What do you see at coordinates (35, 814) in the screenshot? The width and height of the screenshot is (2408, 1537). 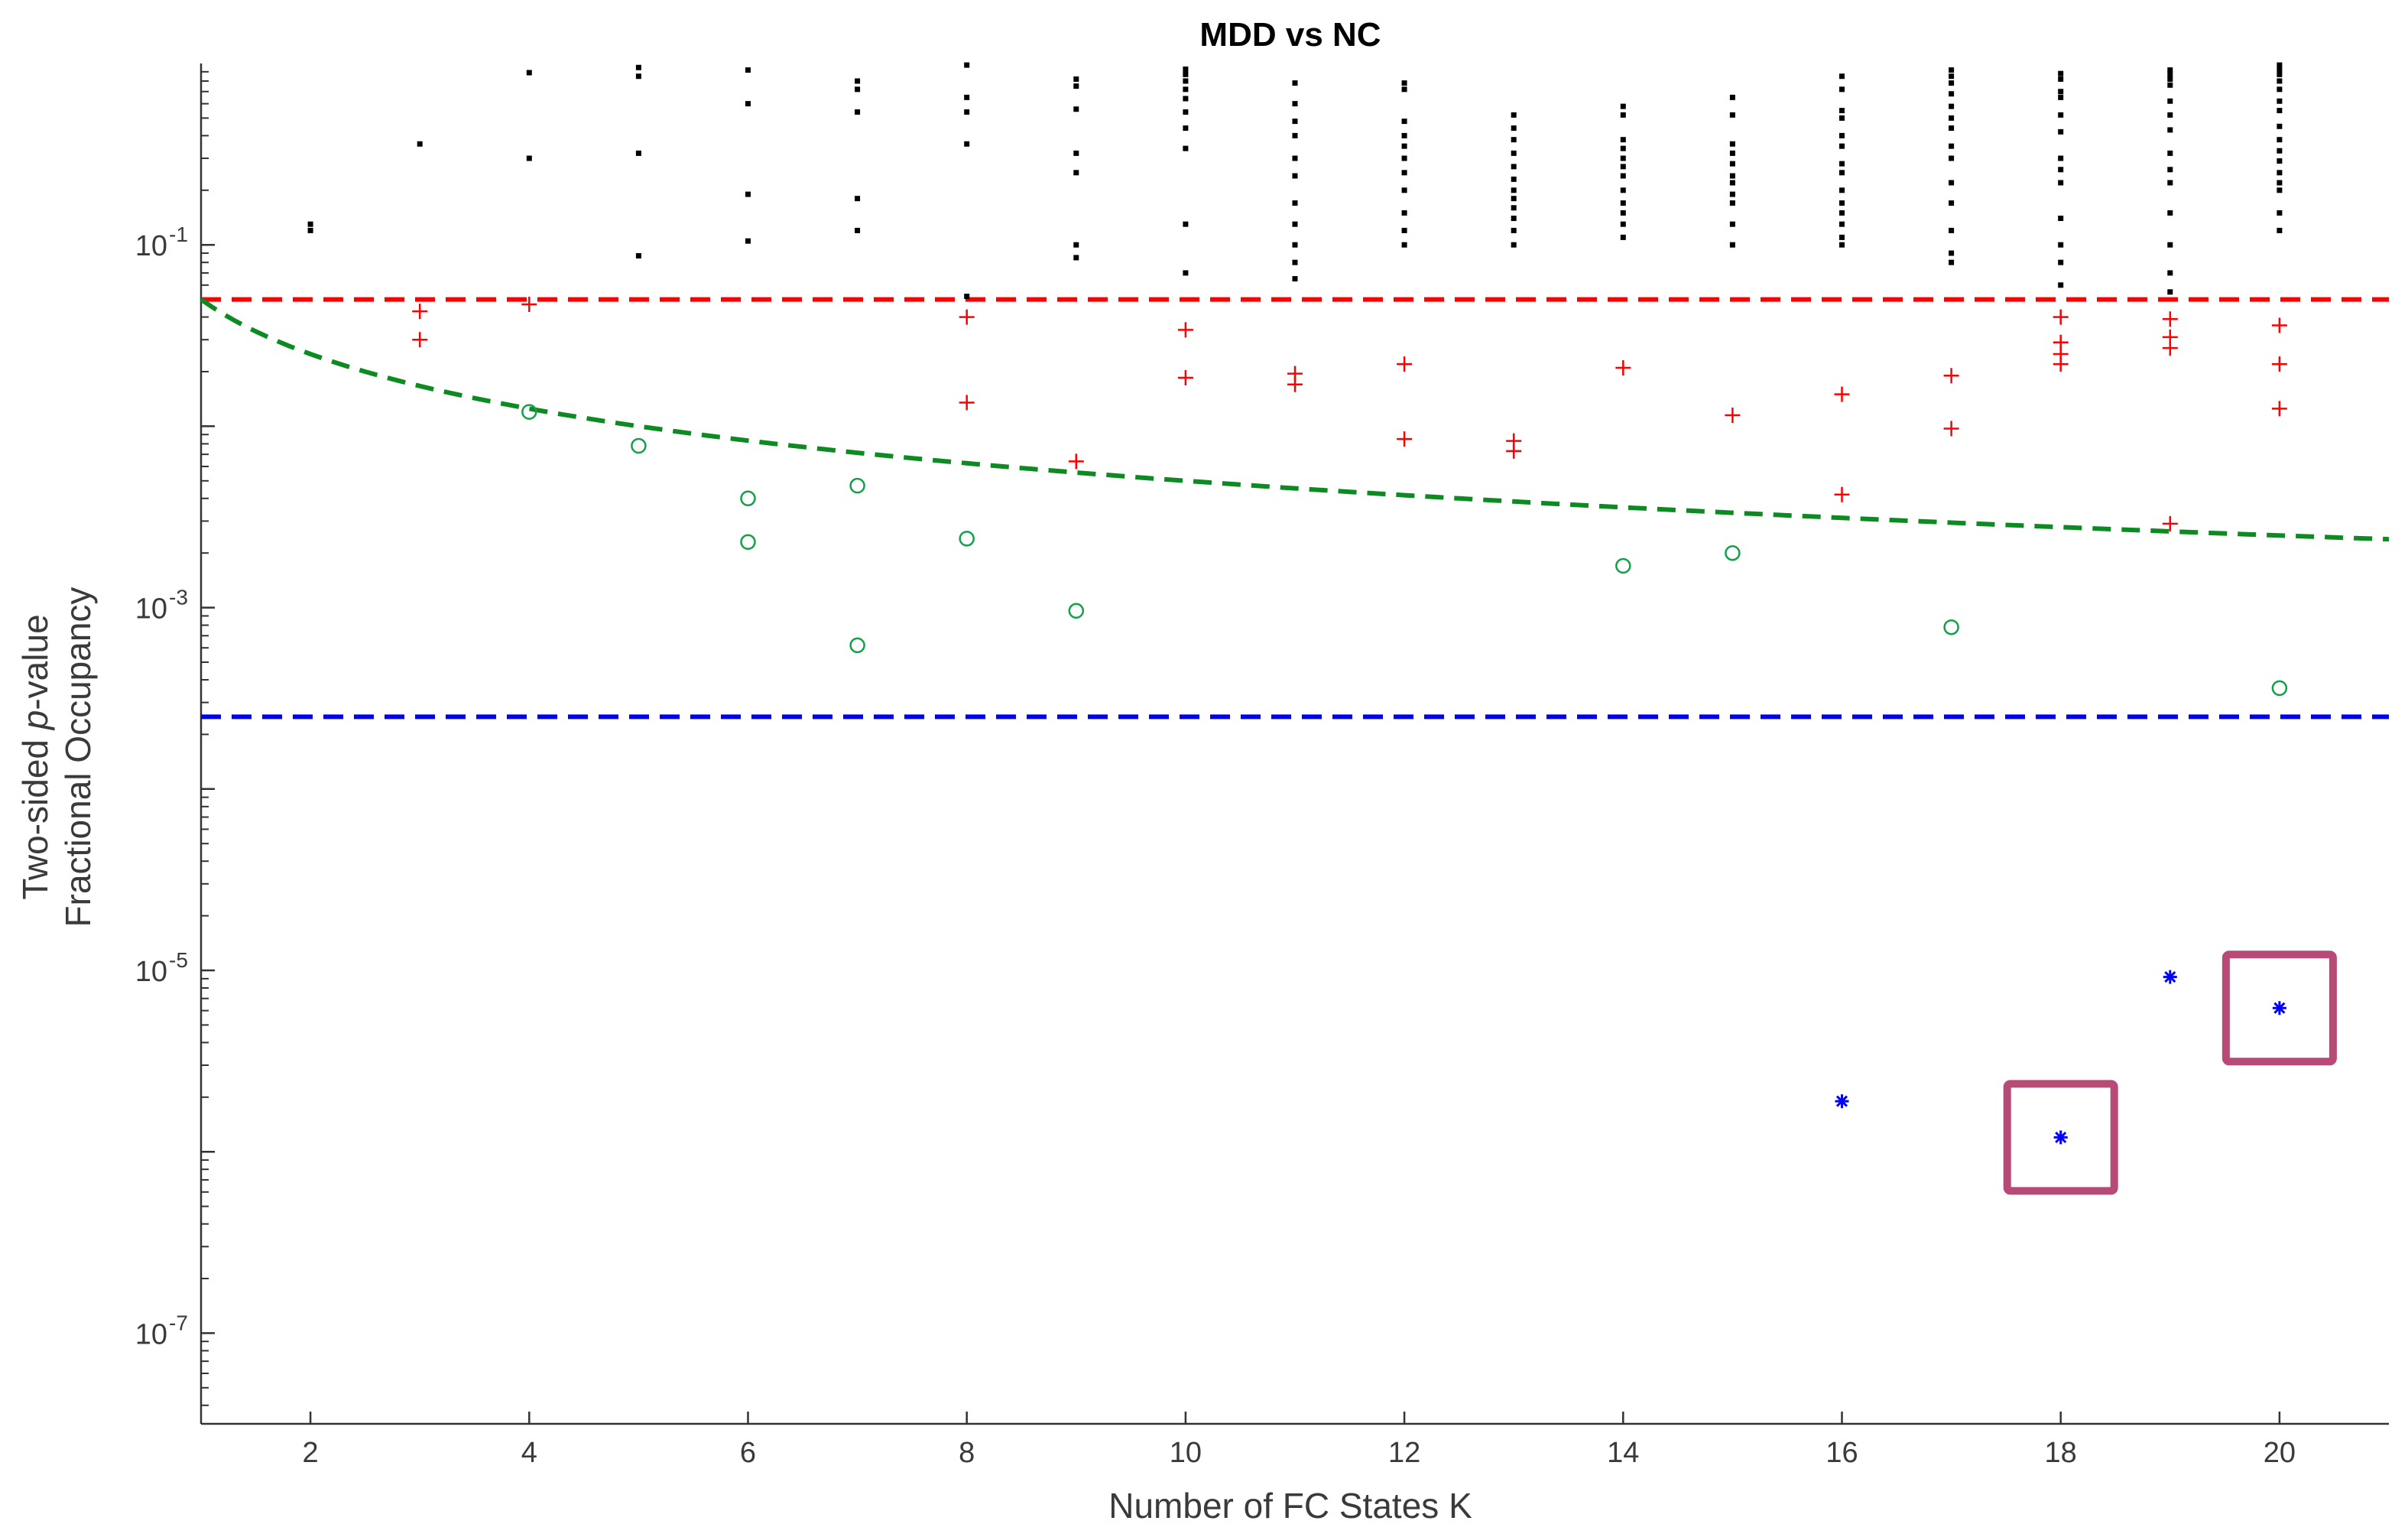 I see `y-axis-label-line-1-prefix: Two-sided` at bounding box center [35, 814].